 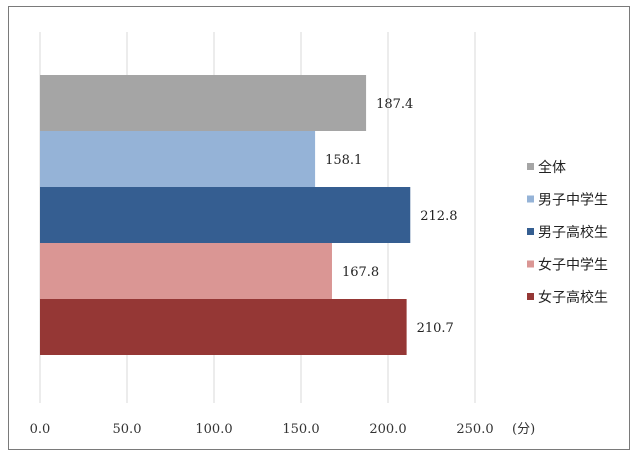 I want to click on data-label: 158.1, so click(x=343, y=160).